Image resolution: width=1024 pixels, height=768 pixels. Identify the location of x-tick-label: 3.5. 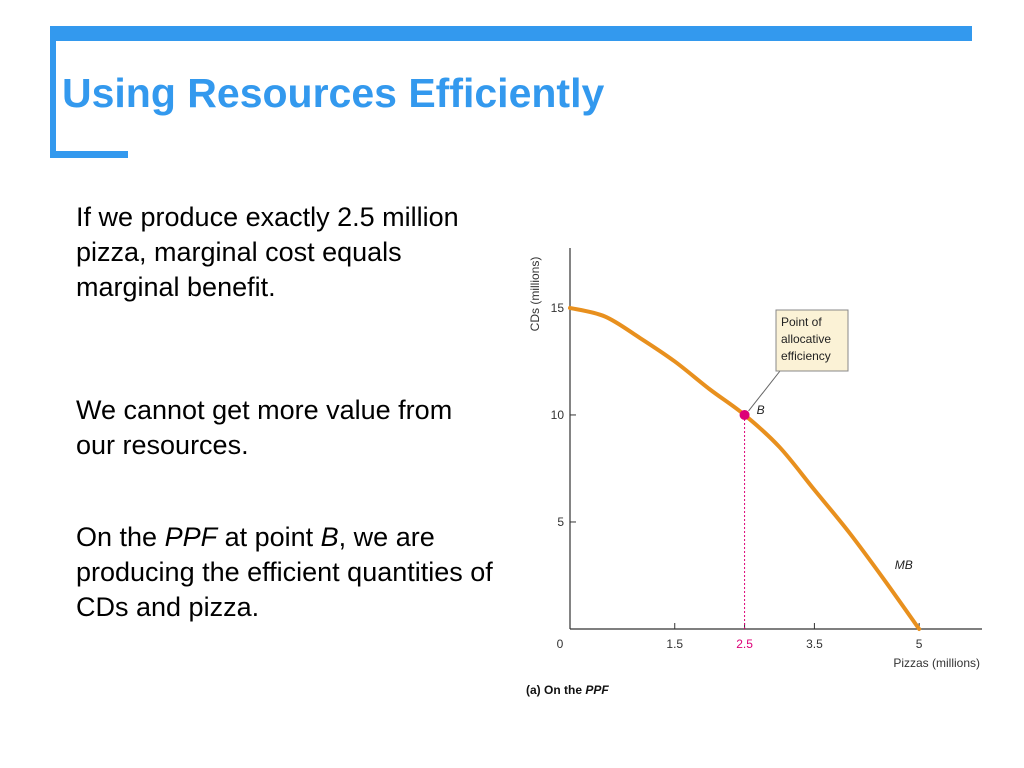
(814, 644).